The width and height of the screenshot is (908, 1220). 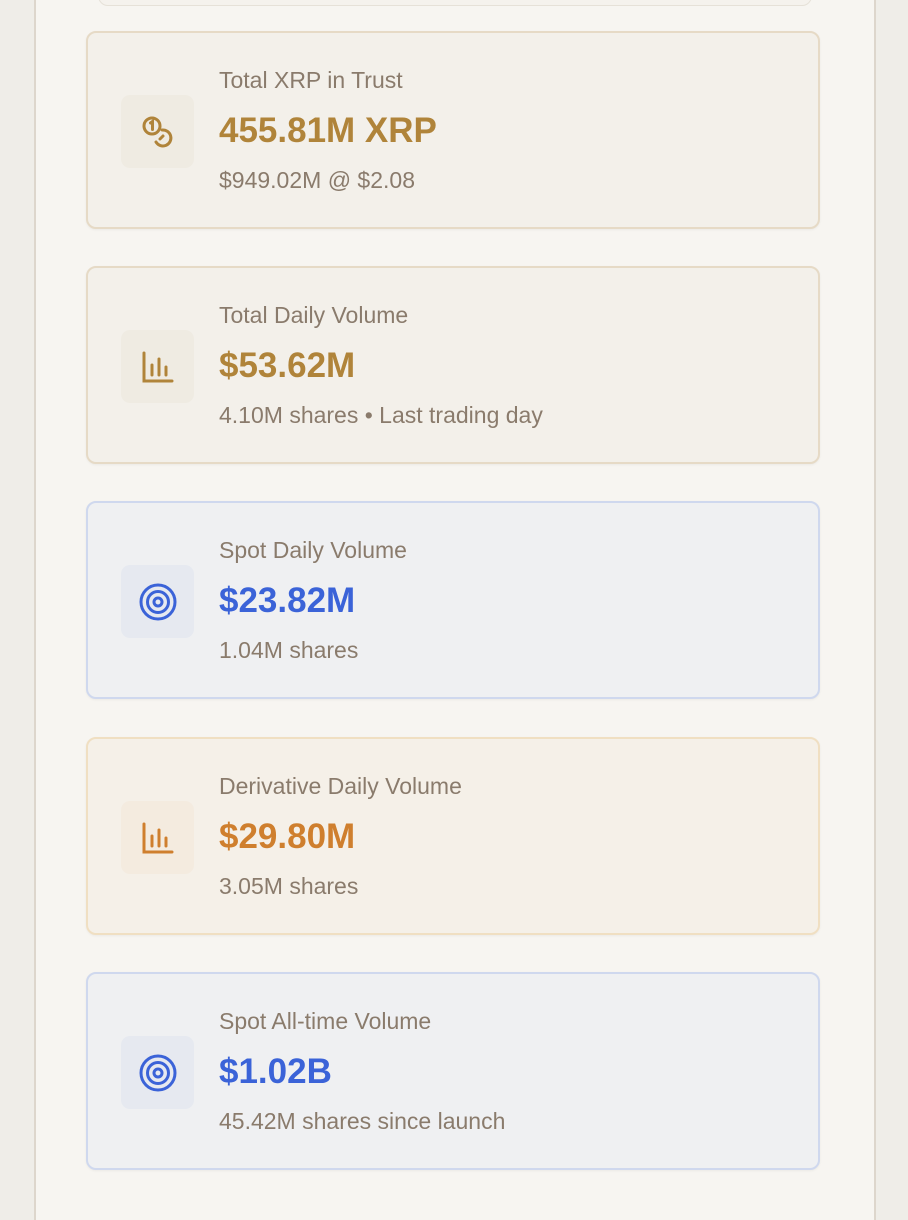 I want to click on stat-value: $1.02B, so click(x=275, y=1071).